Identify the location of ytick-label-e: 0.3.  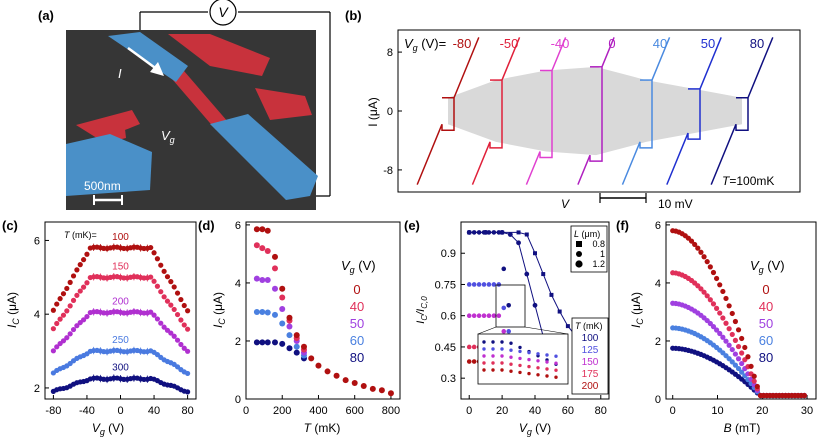
(448, 379).